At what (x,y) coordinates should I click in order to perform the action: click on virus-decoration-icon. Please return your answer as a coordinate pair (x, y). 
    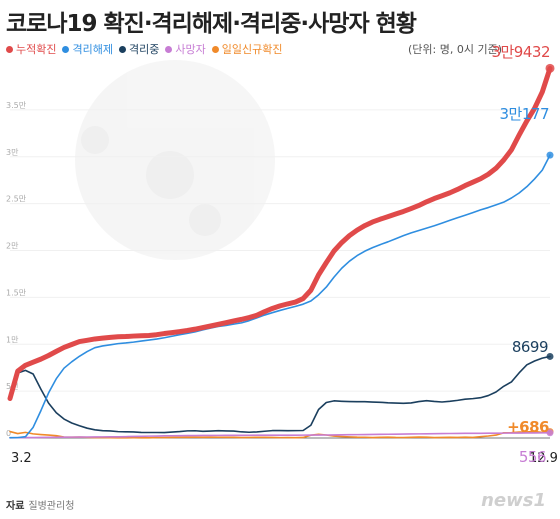
    Looking at the image, I should click on (175, 160).